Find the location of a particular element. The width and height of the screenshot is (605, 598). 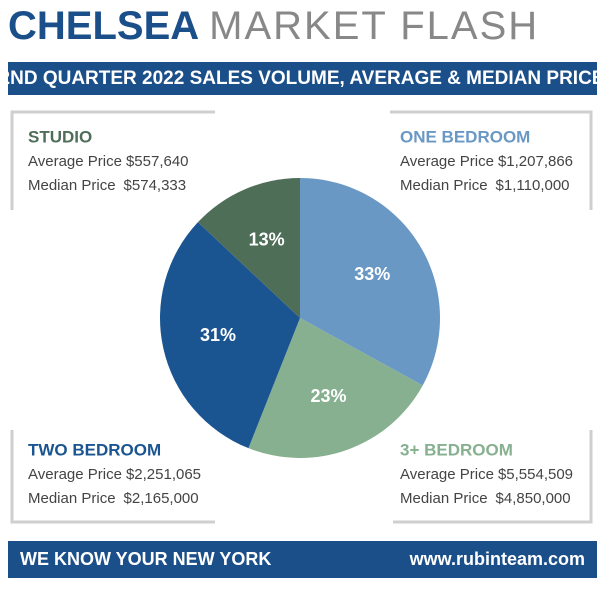

average-price: Average Price $557,640 is located at coordinates (108, 161).